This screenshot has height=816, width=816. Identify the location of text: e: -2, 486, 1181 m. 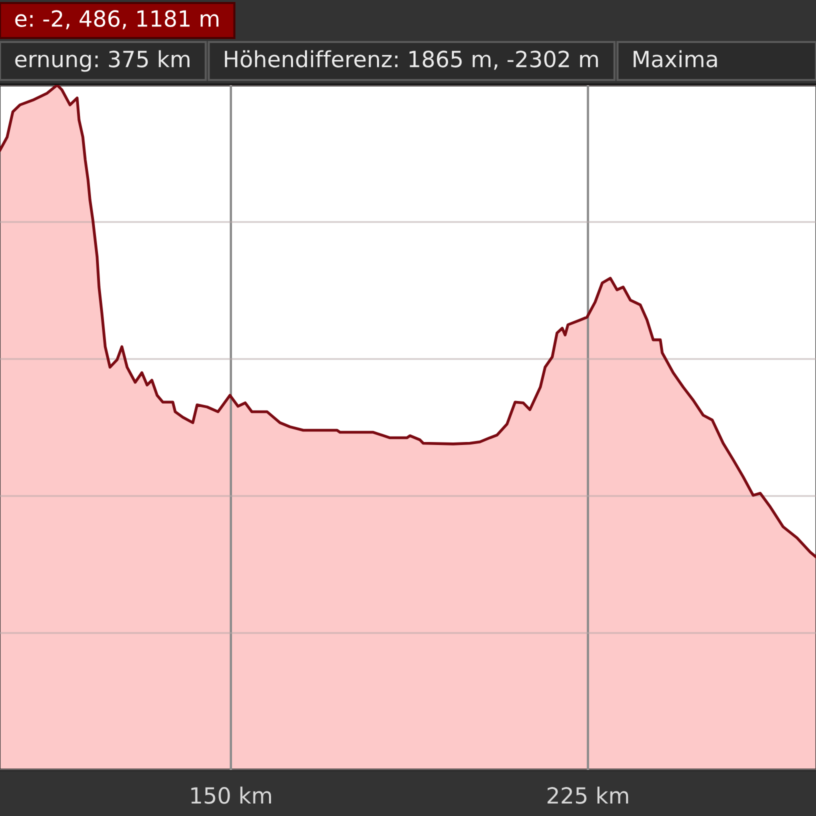
(116, 20).